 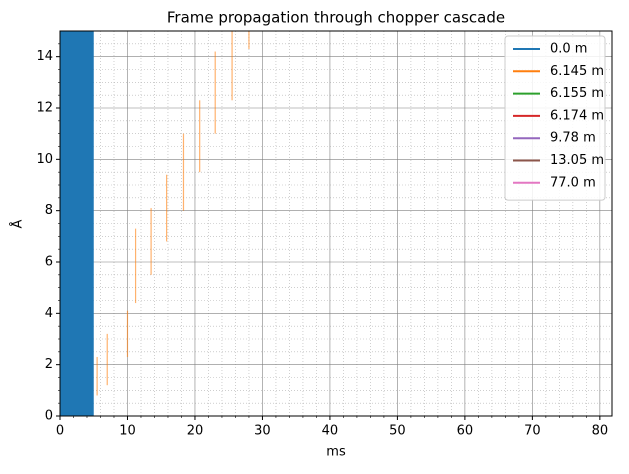 What do you see at coordinates (49, 262) in the screenshot?
I see `y-tick-label: 6` at bounding box center [49, 262].